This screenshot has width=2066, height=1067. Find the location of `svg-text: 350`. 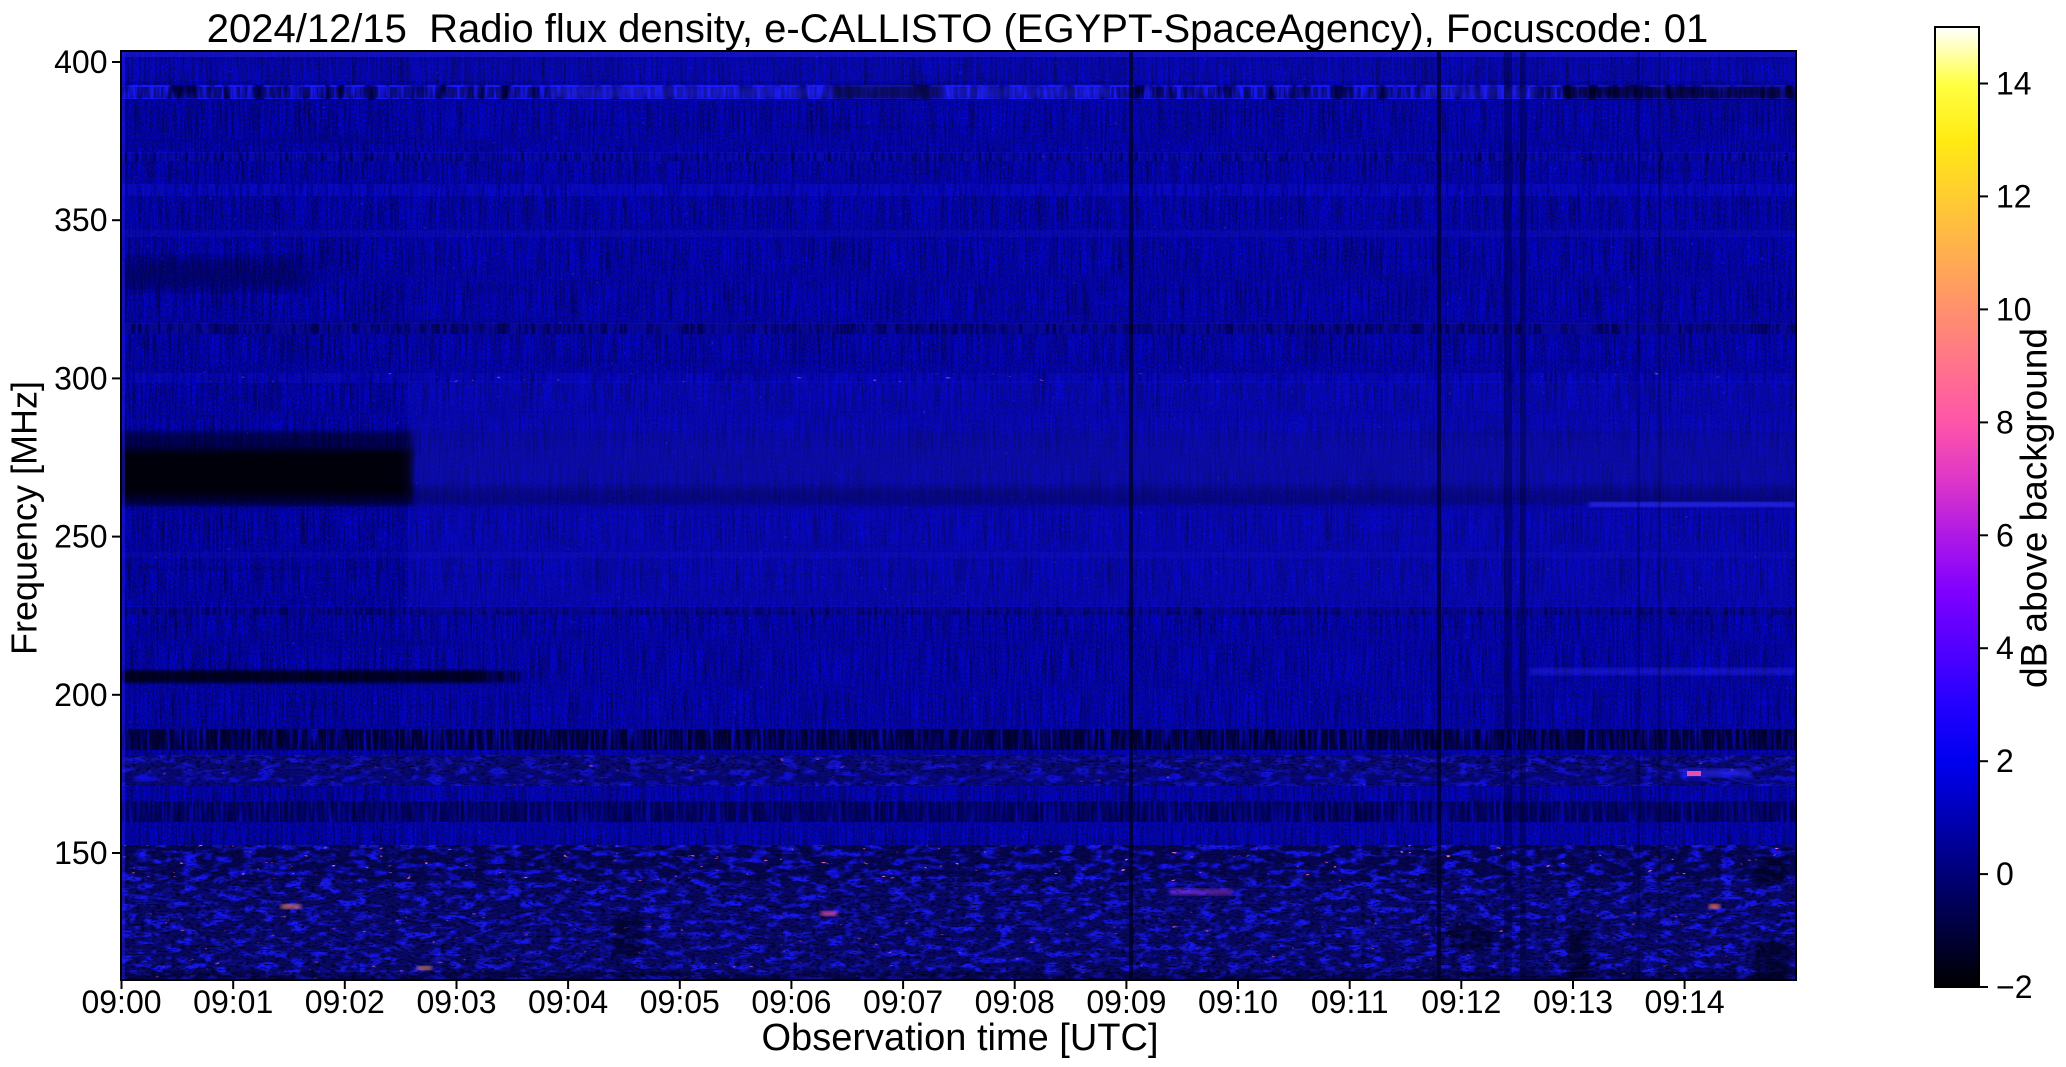

svg-text: 350 is located at coordinates (80, 220).